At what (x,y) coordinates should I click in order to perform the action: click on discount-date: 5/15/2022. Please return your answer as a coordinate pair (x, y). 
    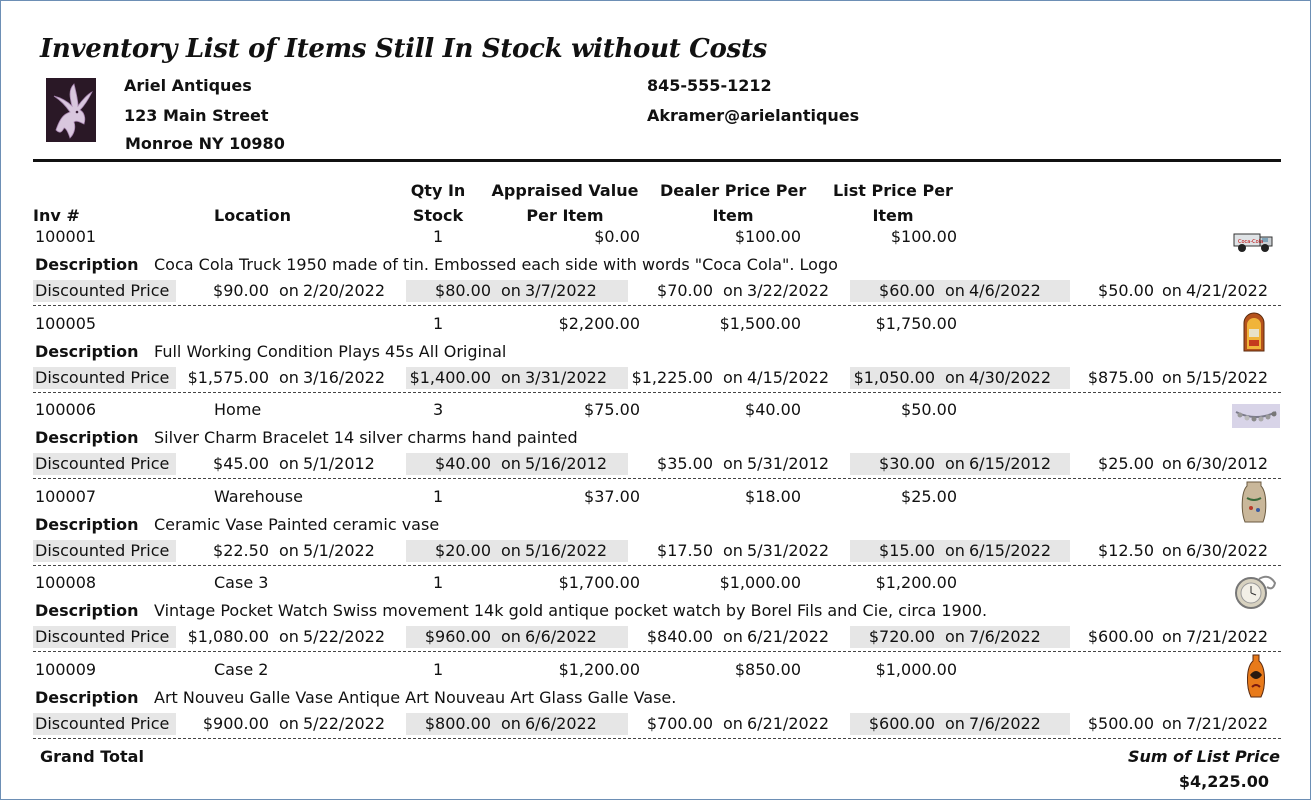
    Looking at the image, I should click on (1227, 377).